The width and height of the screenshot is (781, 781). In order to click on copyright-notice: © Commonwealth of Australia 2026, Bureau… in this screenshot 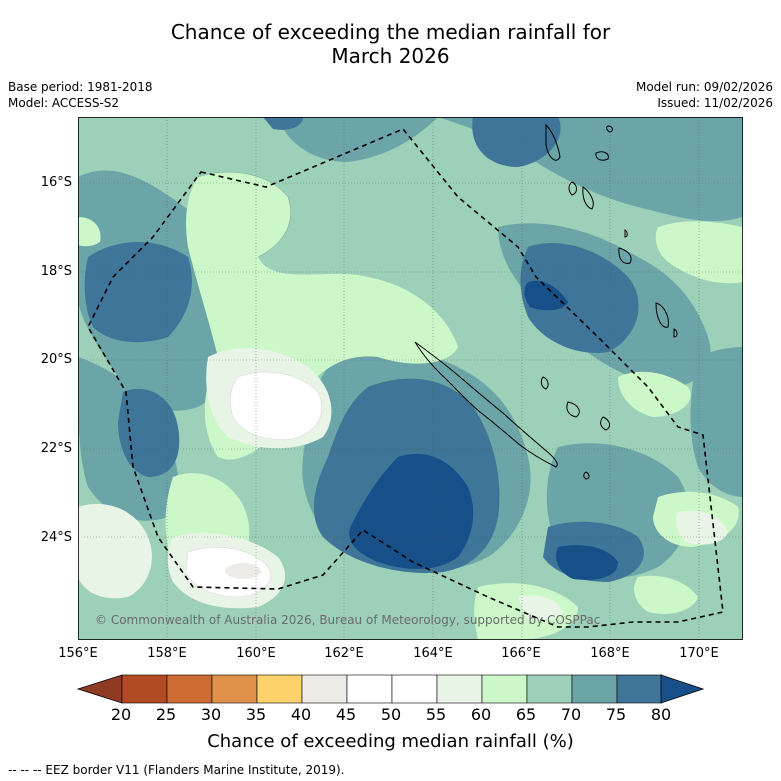, I will do `click(348, 620)`.